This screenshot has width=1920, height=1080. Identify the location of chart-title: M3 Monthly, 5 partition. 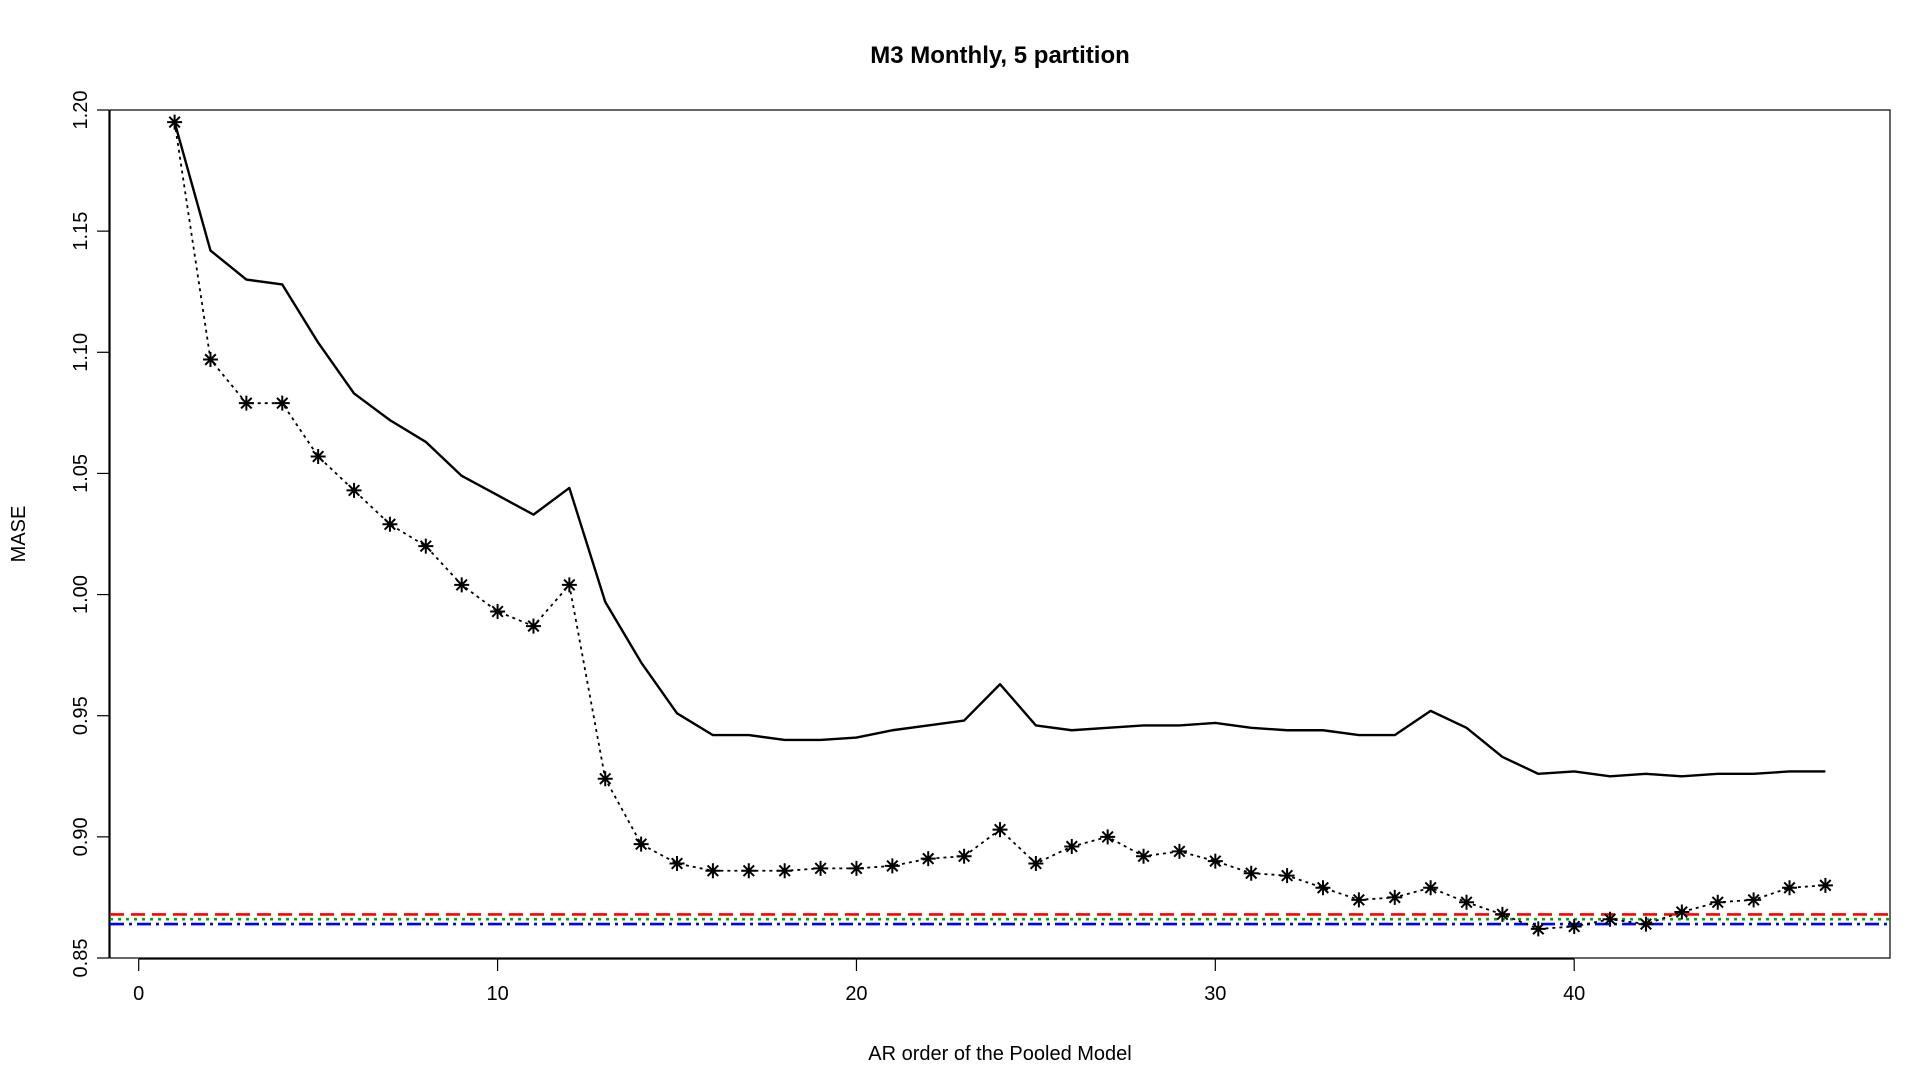
(1000, 55).